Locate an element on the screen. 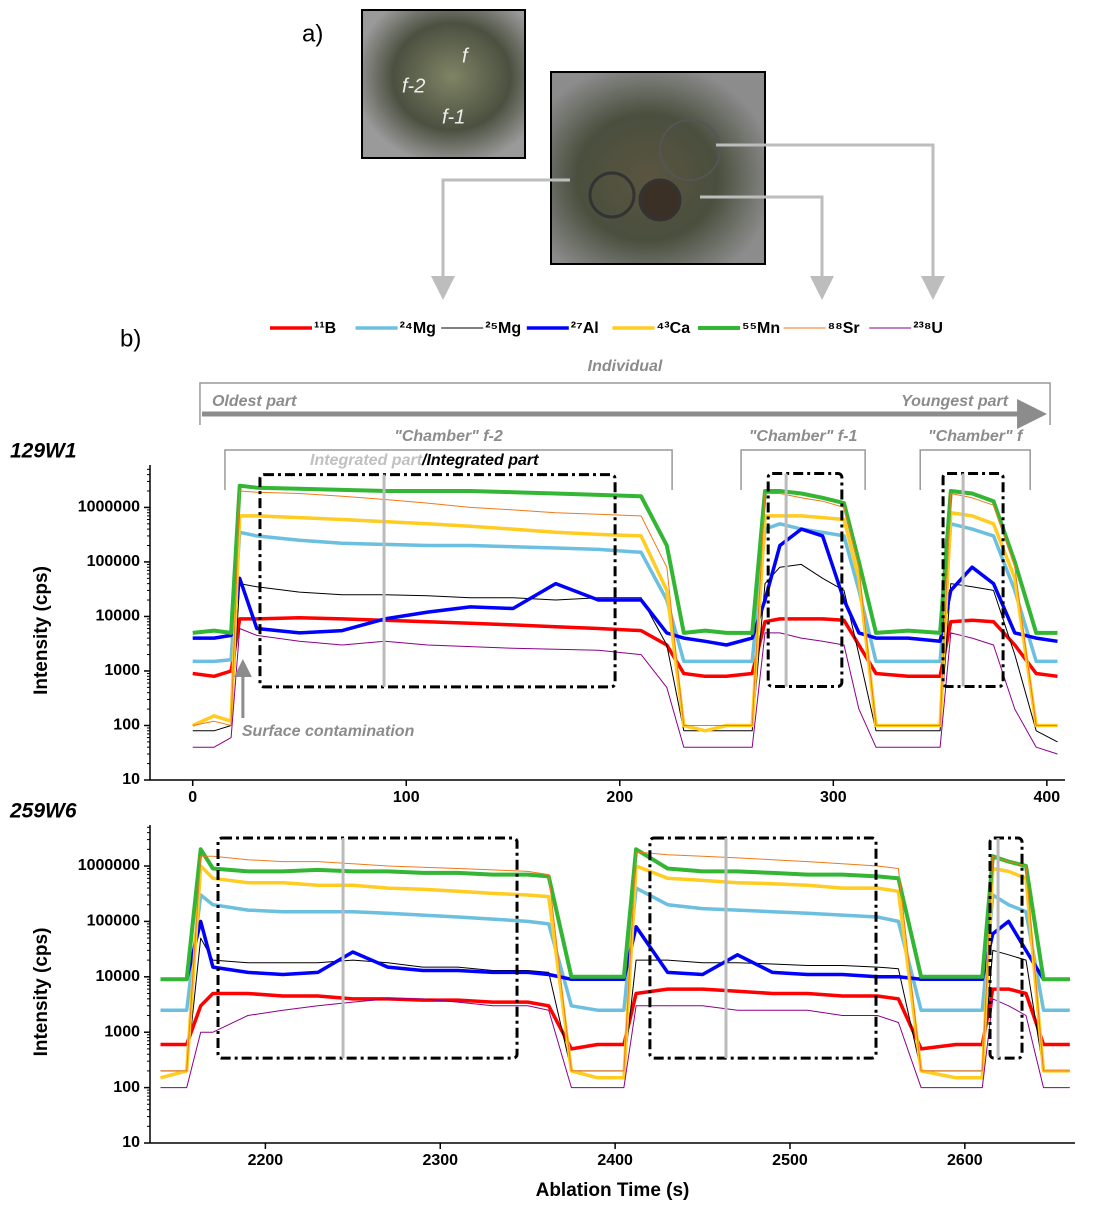 Image resolution: width=1107 pixels, height=1219 pixels. x-tick-label: 300 is located at coordinates (833, 797).